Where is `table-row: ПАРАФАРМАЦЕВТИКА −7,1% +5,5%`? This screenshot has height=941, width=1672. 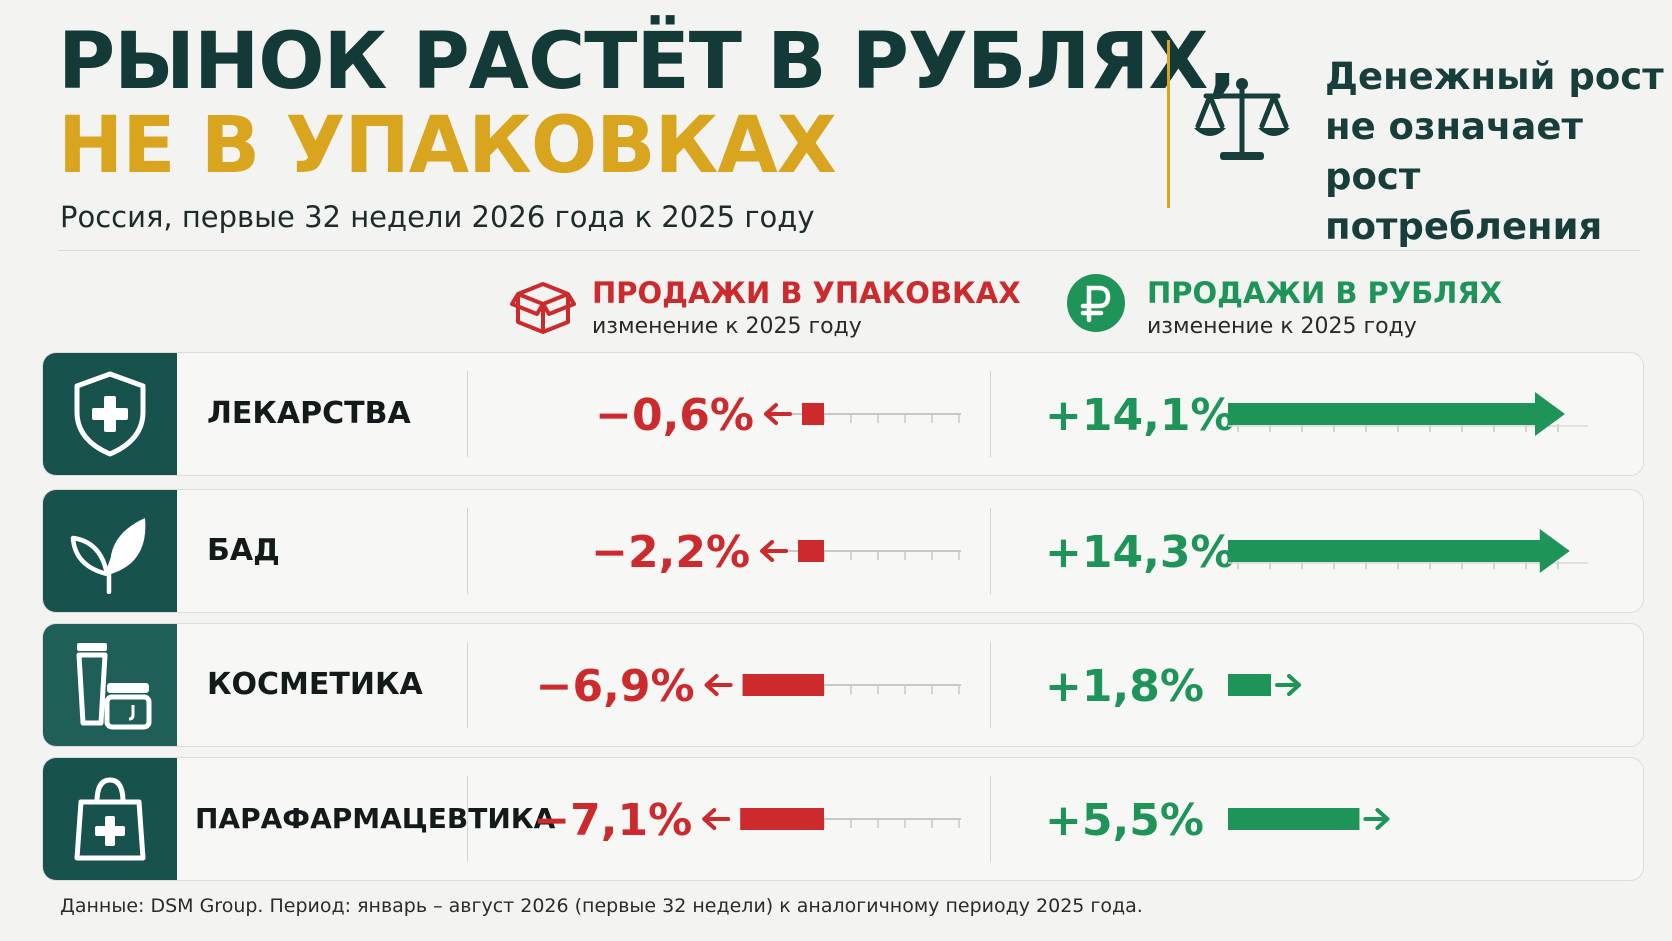
table-row: ПАРАФАРМАЦЕВТИКА −7,1% +5,5% is located at coordinates (843, 819).